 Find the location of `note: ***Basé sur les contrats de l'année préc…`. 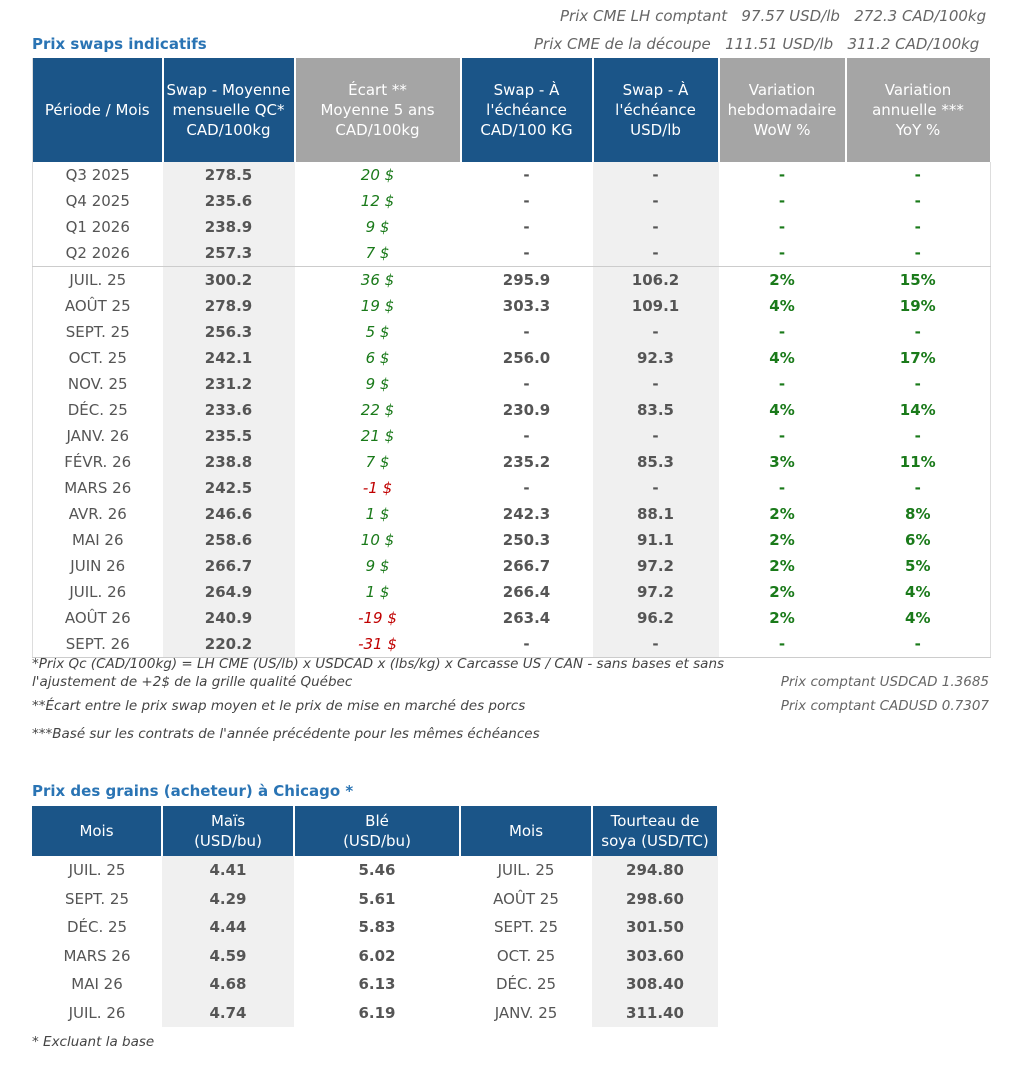

note: ***Basé sur les contrats de l'année préc… is located at coordinates (286, 734).